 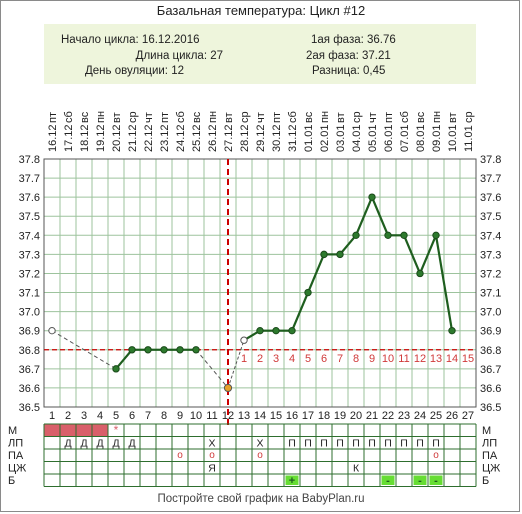 I want to click on date-label: 21.12, so click(x=133, y=138).